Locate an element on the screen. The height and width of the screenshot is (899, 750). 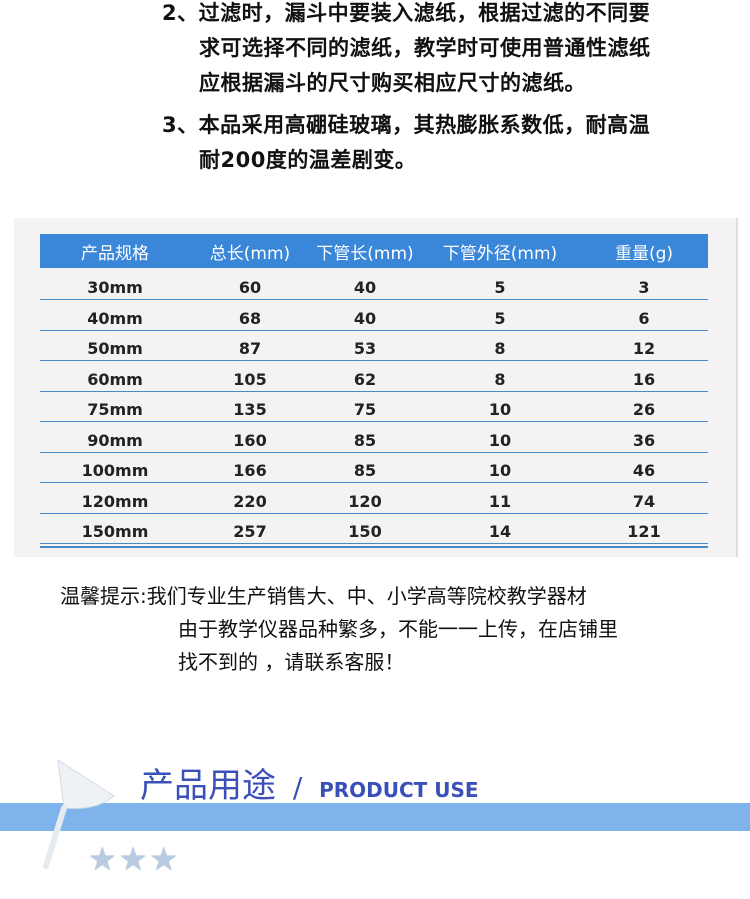
table-cell: 30mm is located at coordinates (115, 287).